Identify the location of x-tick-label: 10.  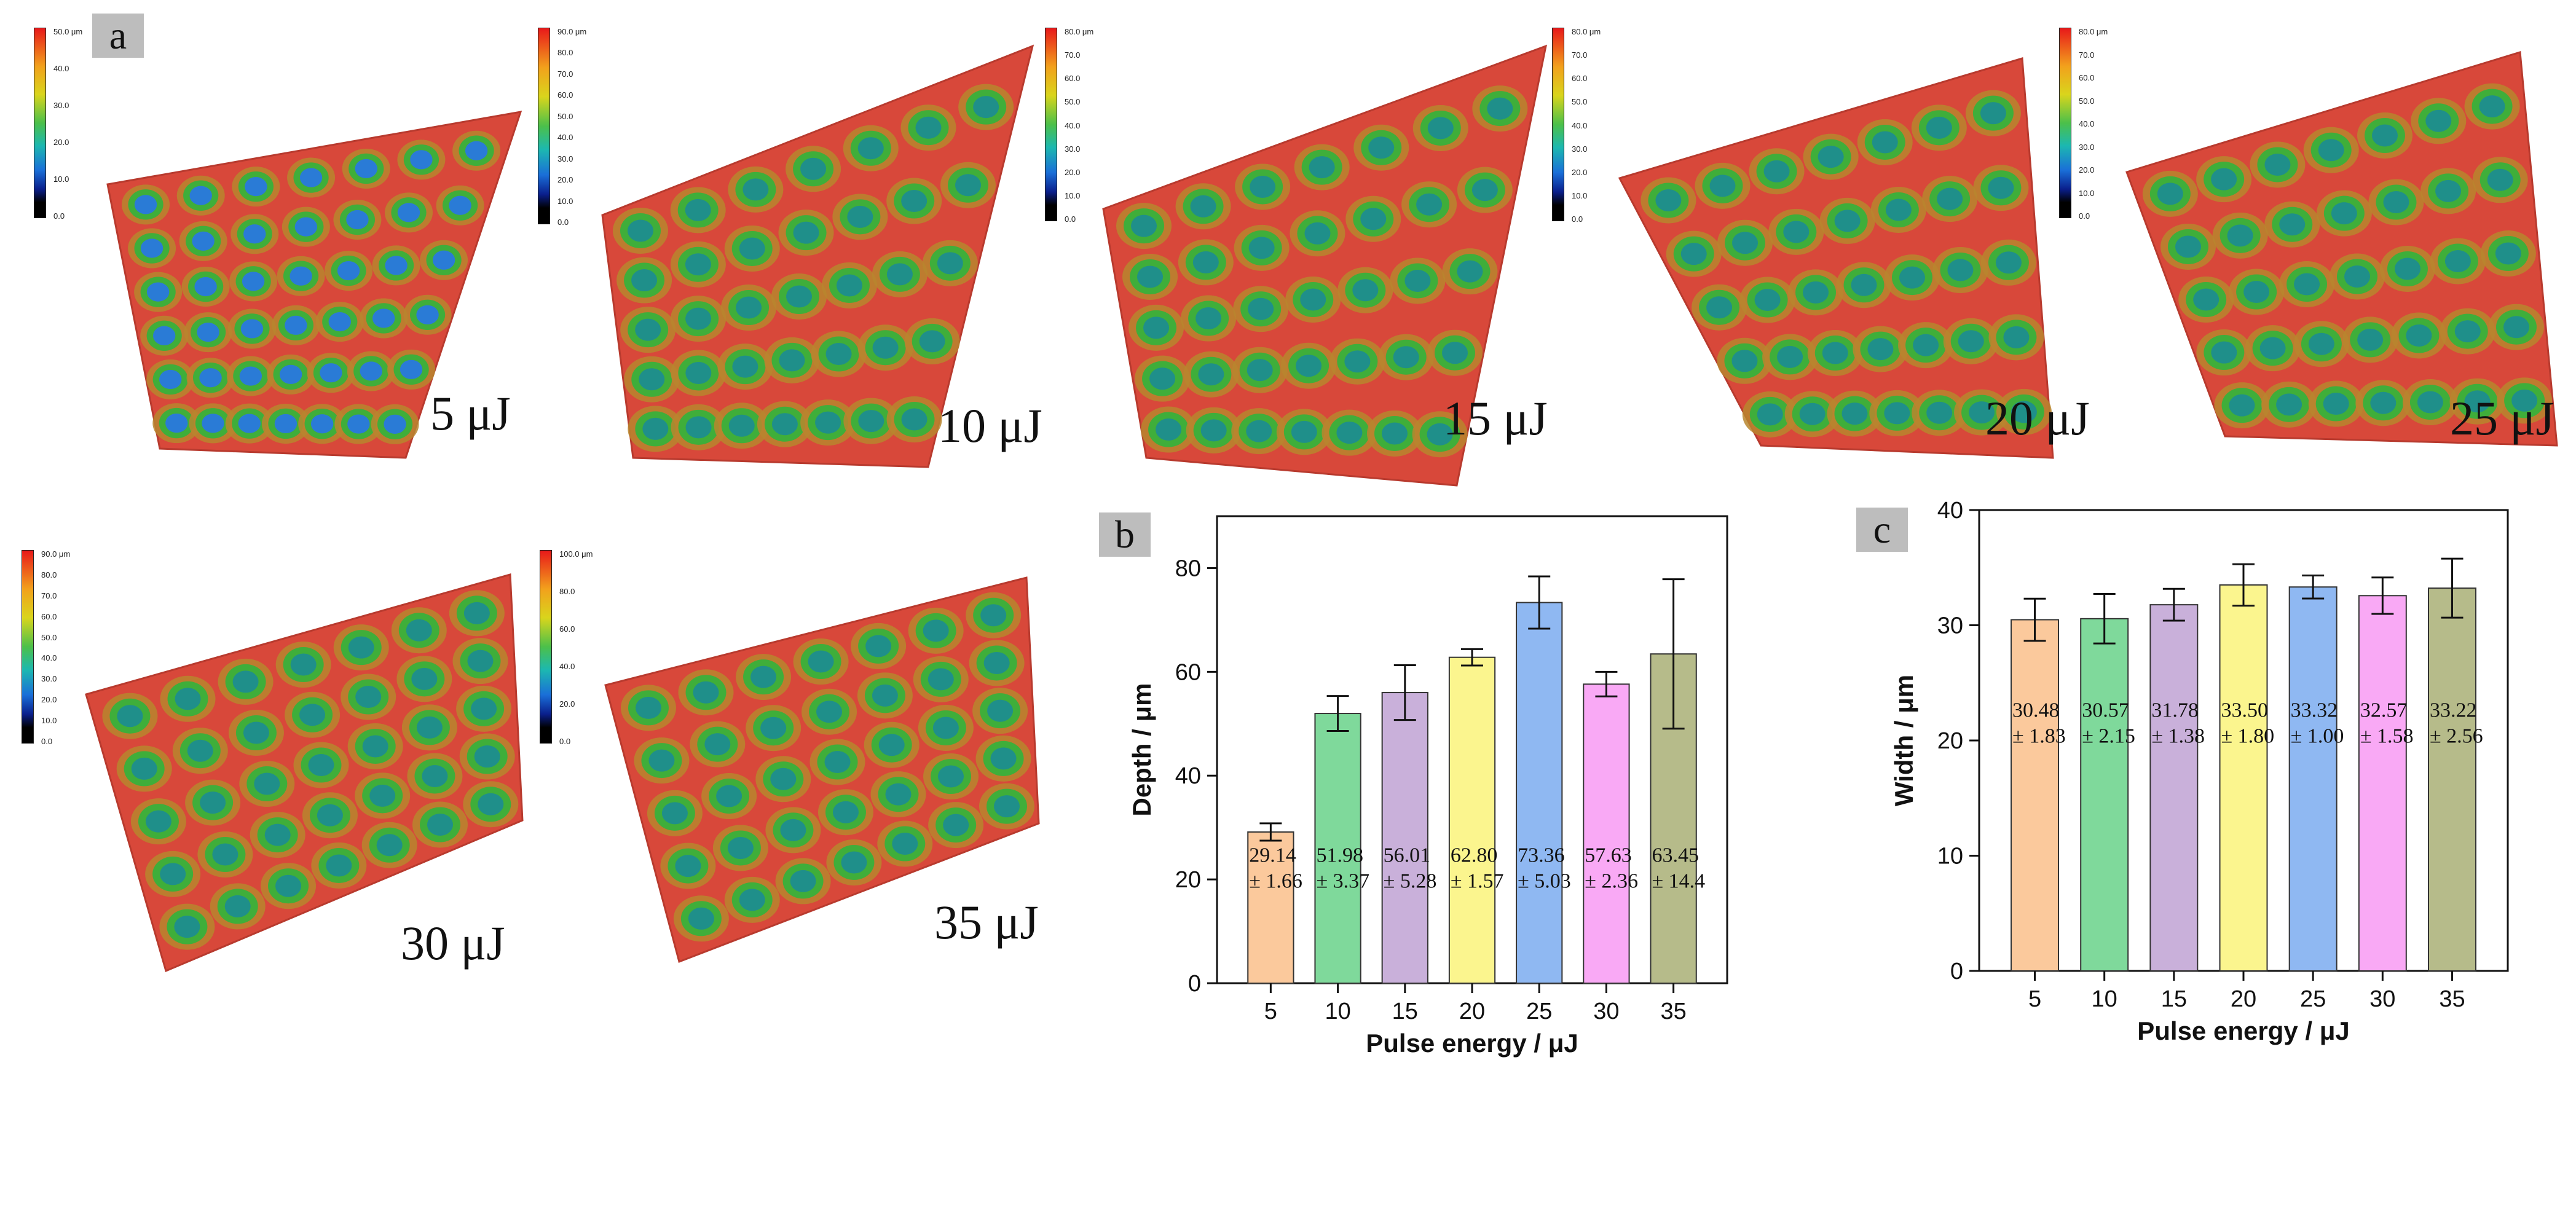
(1338, 1012).